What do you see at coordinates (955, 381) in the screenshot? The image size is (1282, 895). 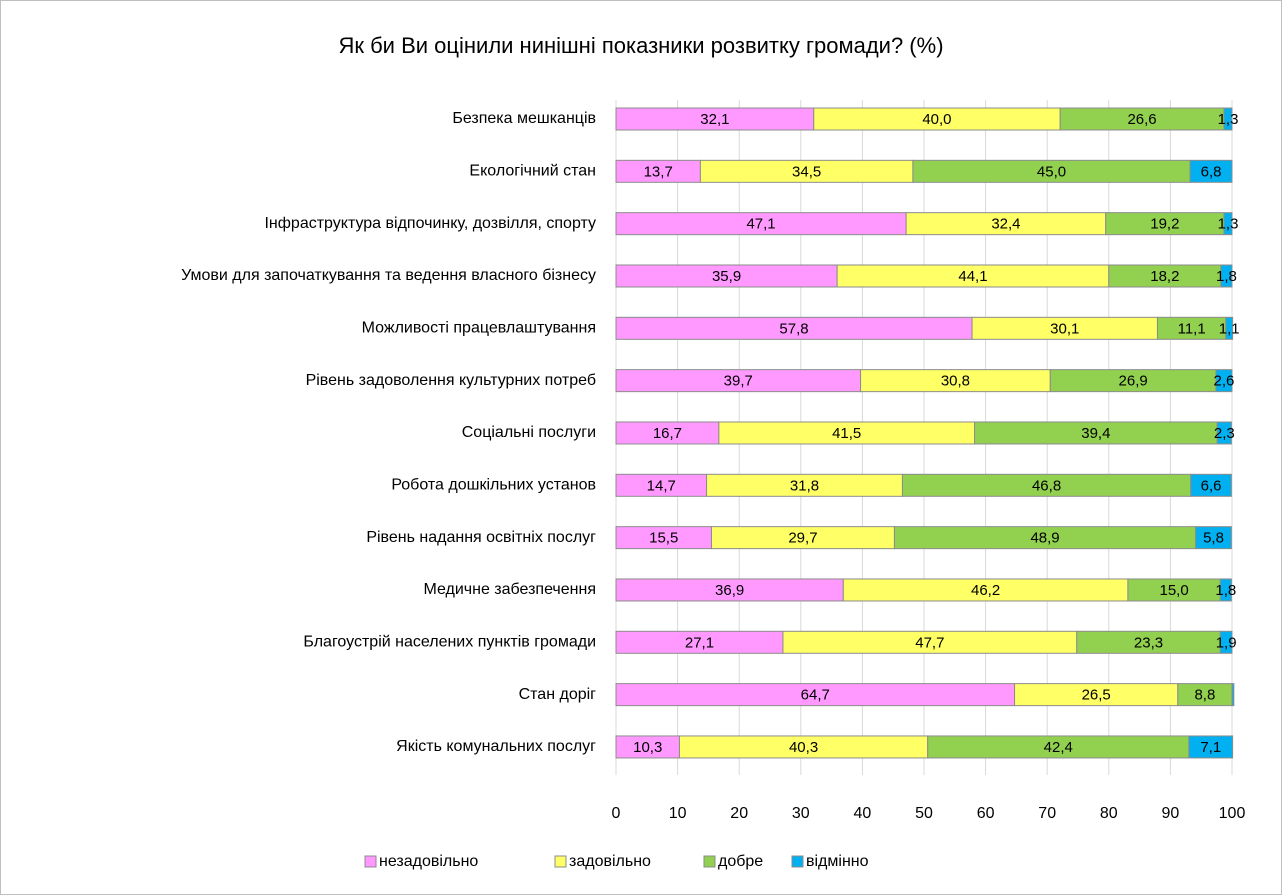 I see `data-label: 30,8` at bounding box center [955, 381].